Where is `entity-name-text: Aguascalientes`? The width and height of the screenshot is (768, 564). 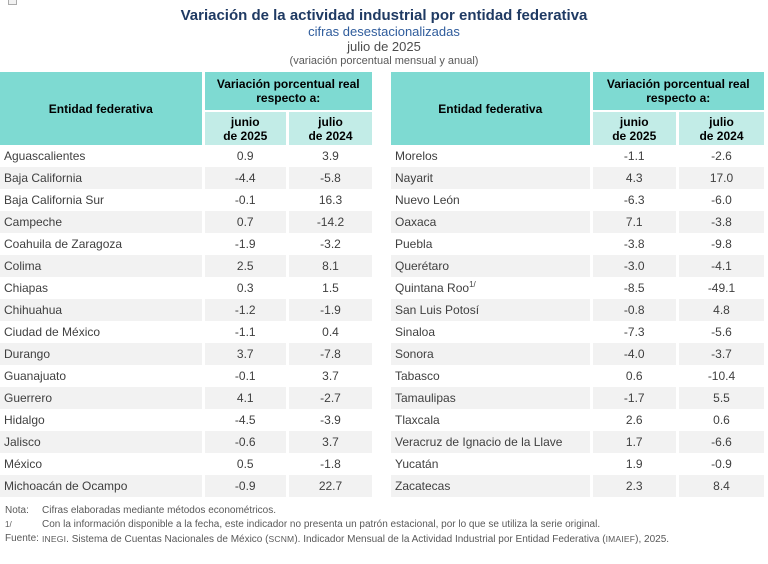 entity-name-text: Aguascalientes is located at coordinates (45, 156).